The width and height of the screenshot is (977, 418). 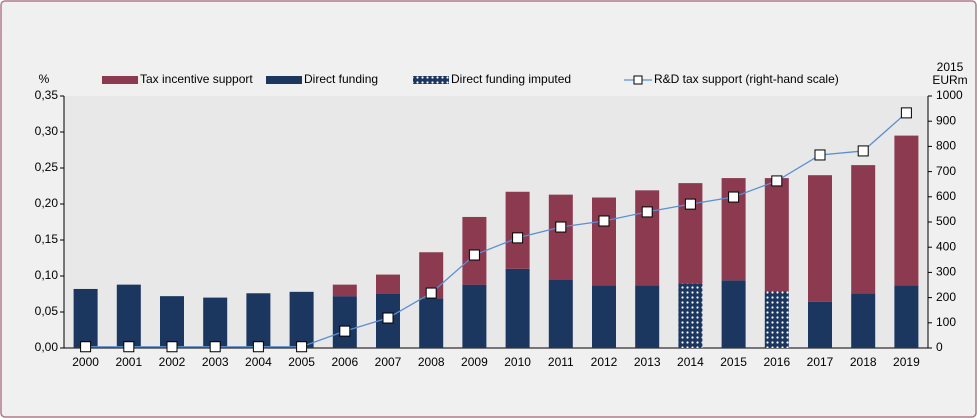 What do you see at coordinates (946, 221) in the screenshot?
I see `y2-tick-label: 500` at bounding box center [946, 221].